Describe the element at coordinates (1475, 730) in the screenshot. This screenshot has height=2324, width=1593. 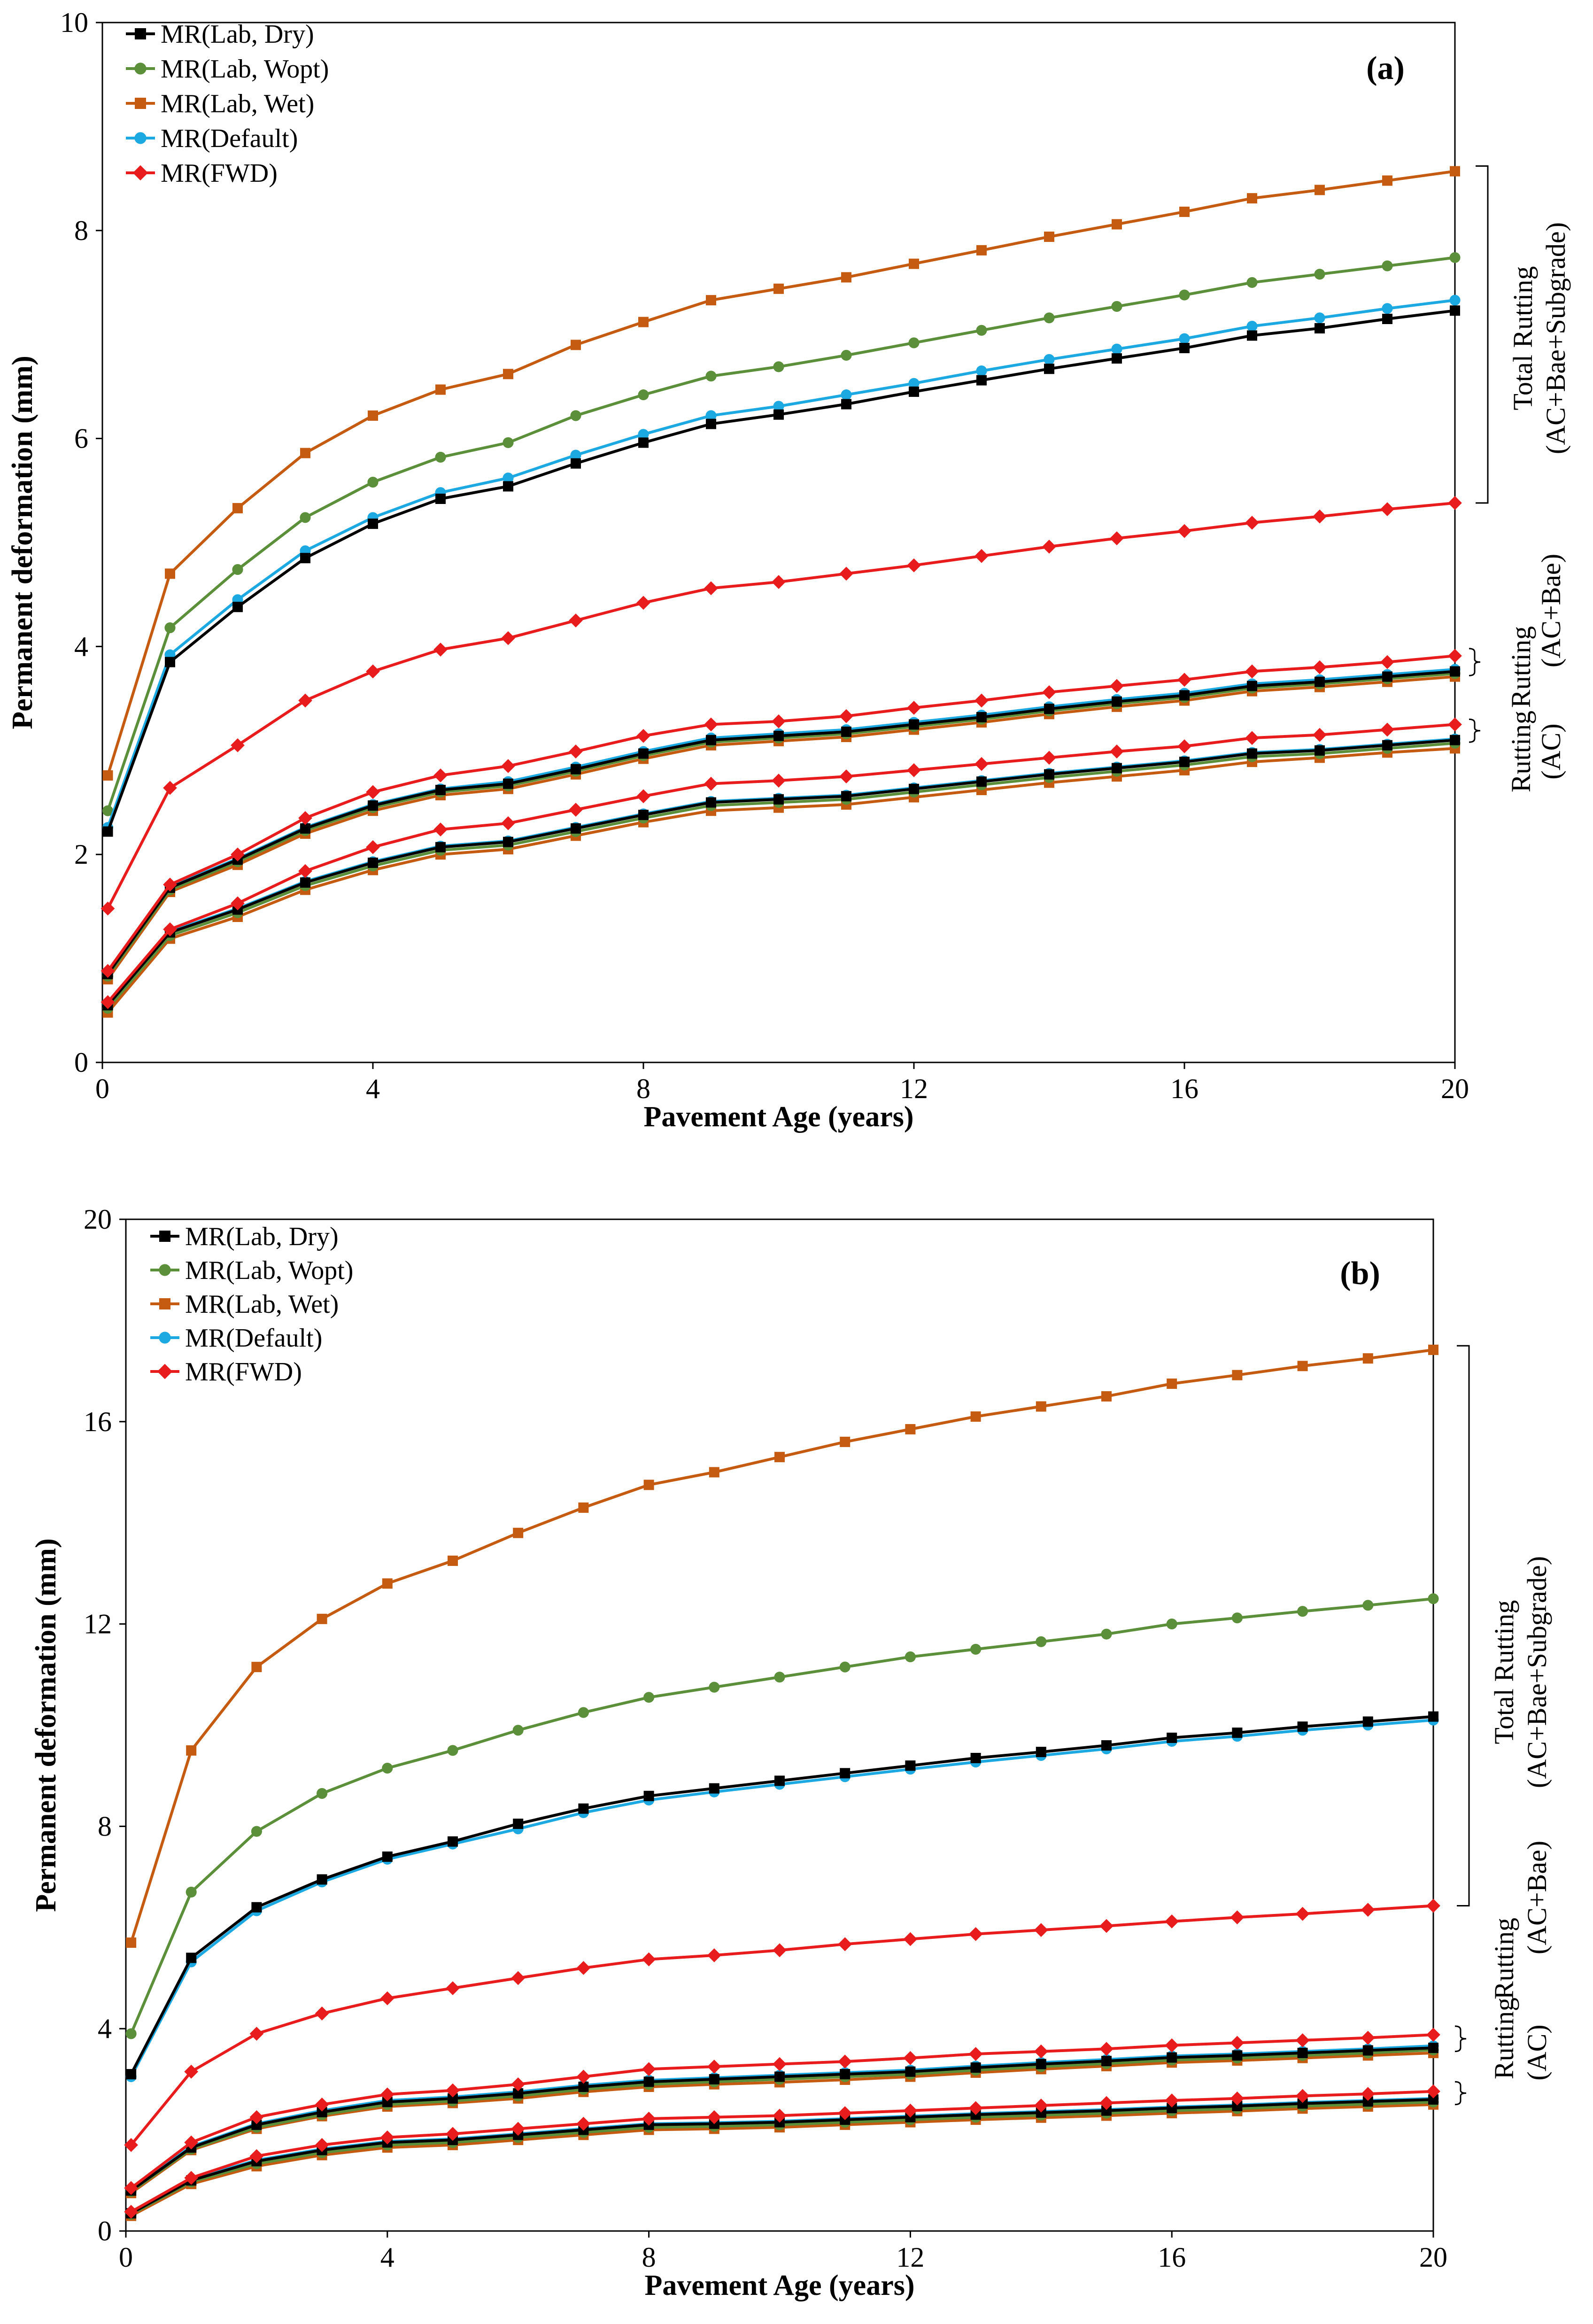
I see `brace-ac` at that location.